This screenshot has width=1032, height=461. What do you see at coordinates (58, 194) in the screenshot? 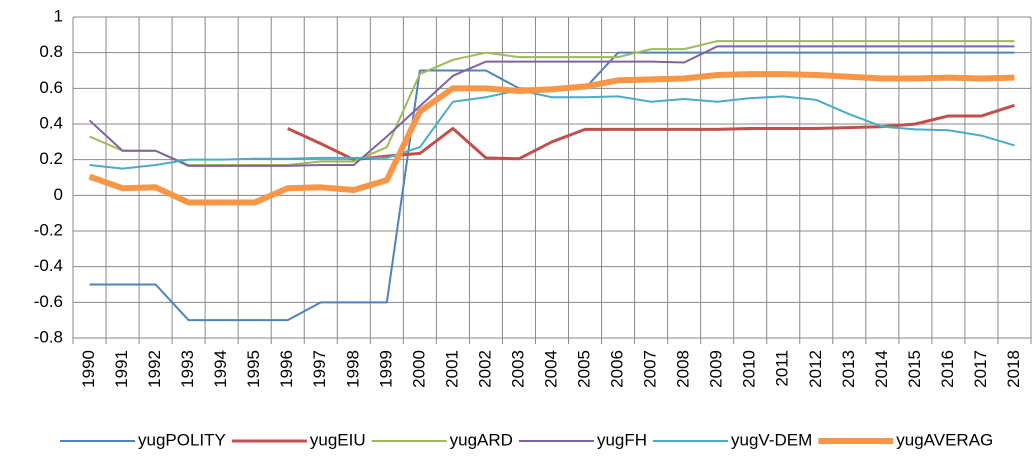
I see `y-tick-label: 0` at bounding box center [58, 194].